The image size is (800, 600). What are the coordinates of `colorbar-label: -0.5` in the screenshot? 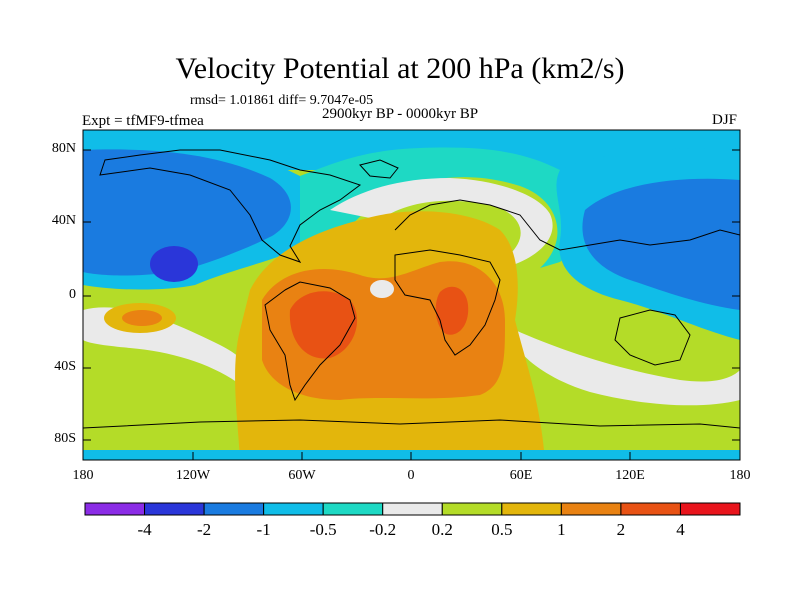 It's located at (323, 529).